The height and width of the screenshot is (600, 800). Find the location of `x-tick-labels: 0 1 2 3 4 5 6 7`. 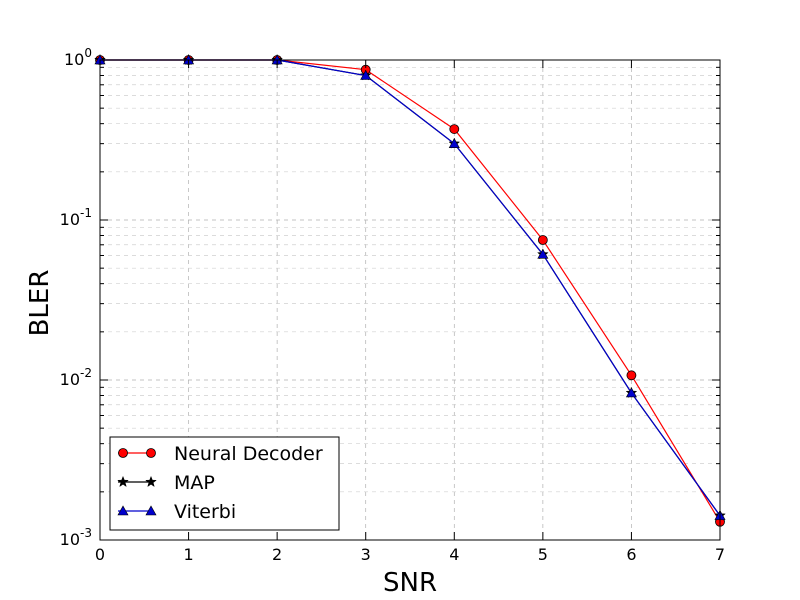

x-tick-labels: 0 1 2 3 4 5 6 7 is located at coordinates (410, 554).